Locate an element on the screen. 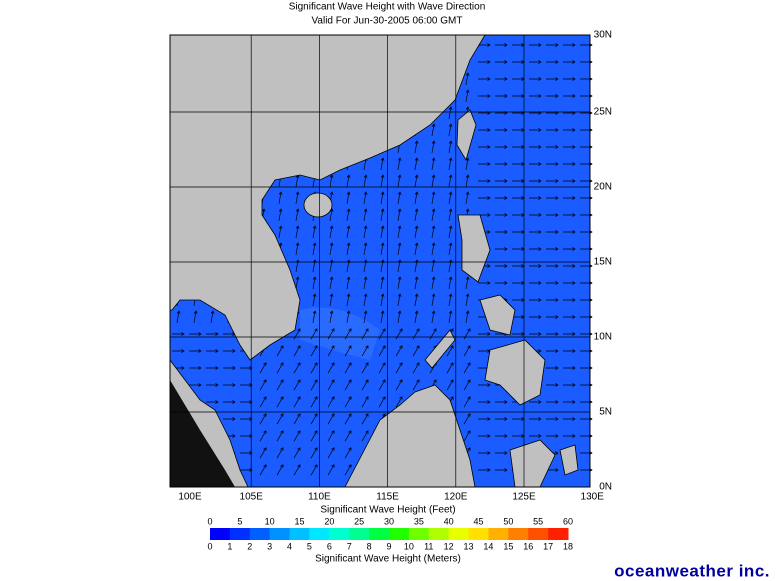 This screenshot has width=776, height=581. meter-label: 15 is located at coordinates (508, 546).